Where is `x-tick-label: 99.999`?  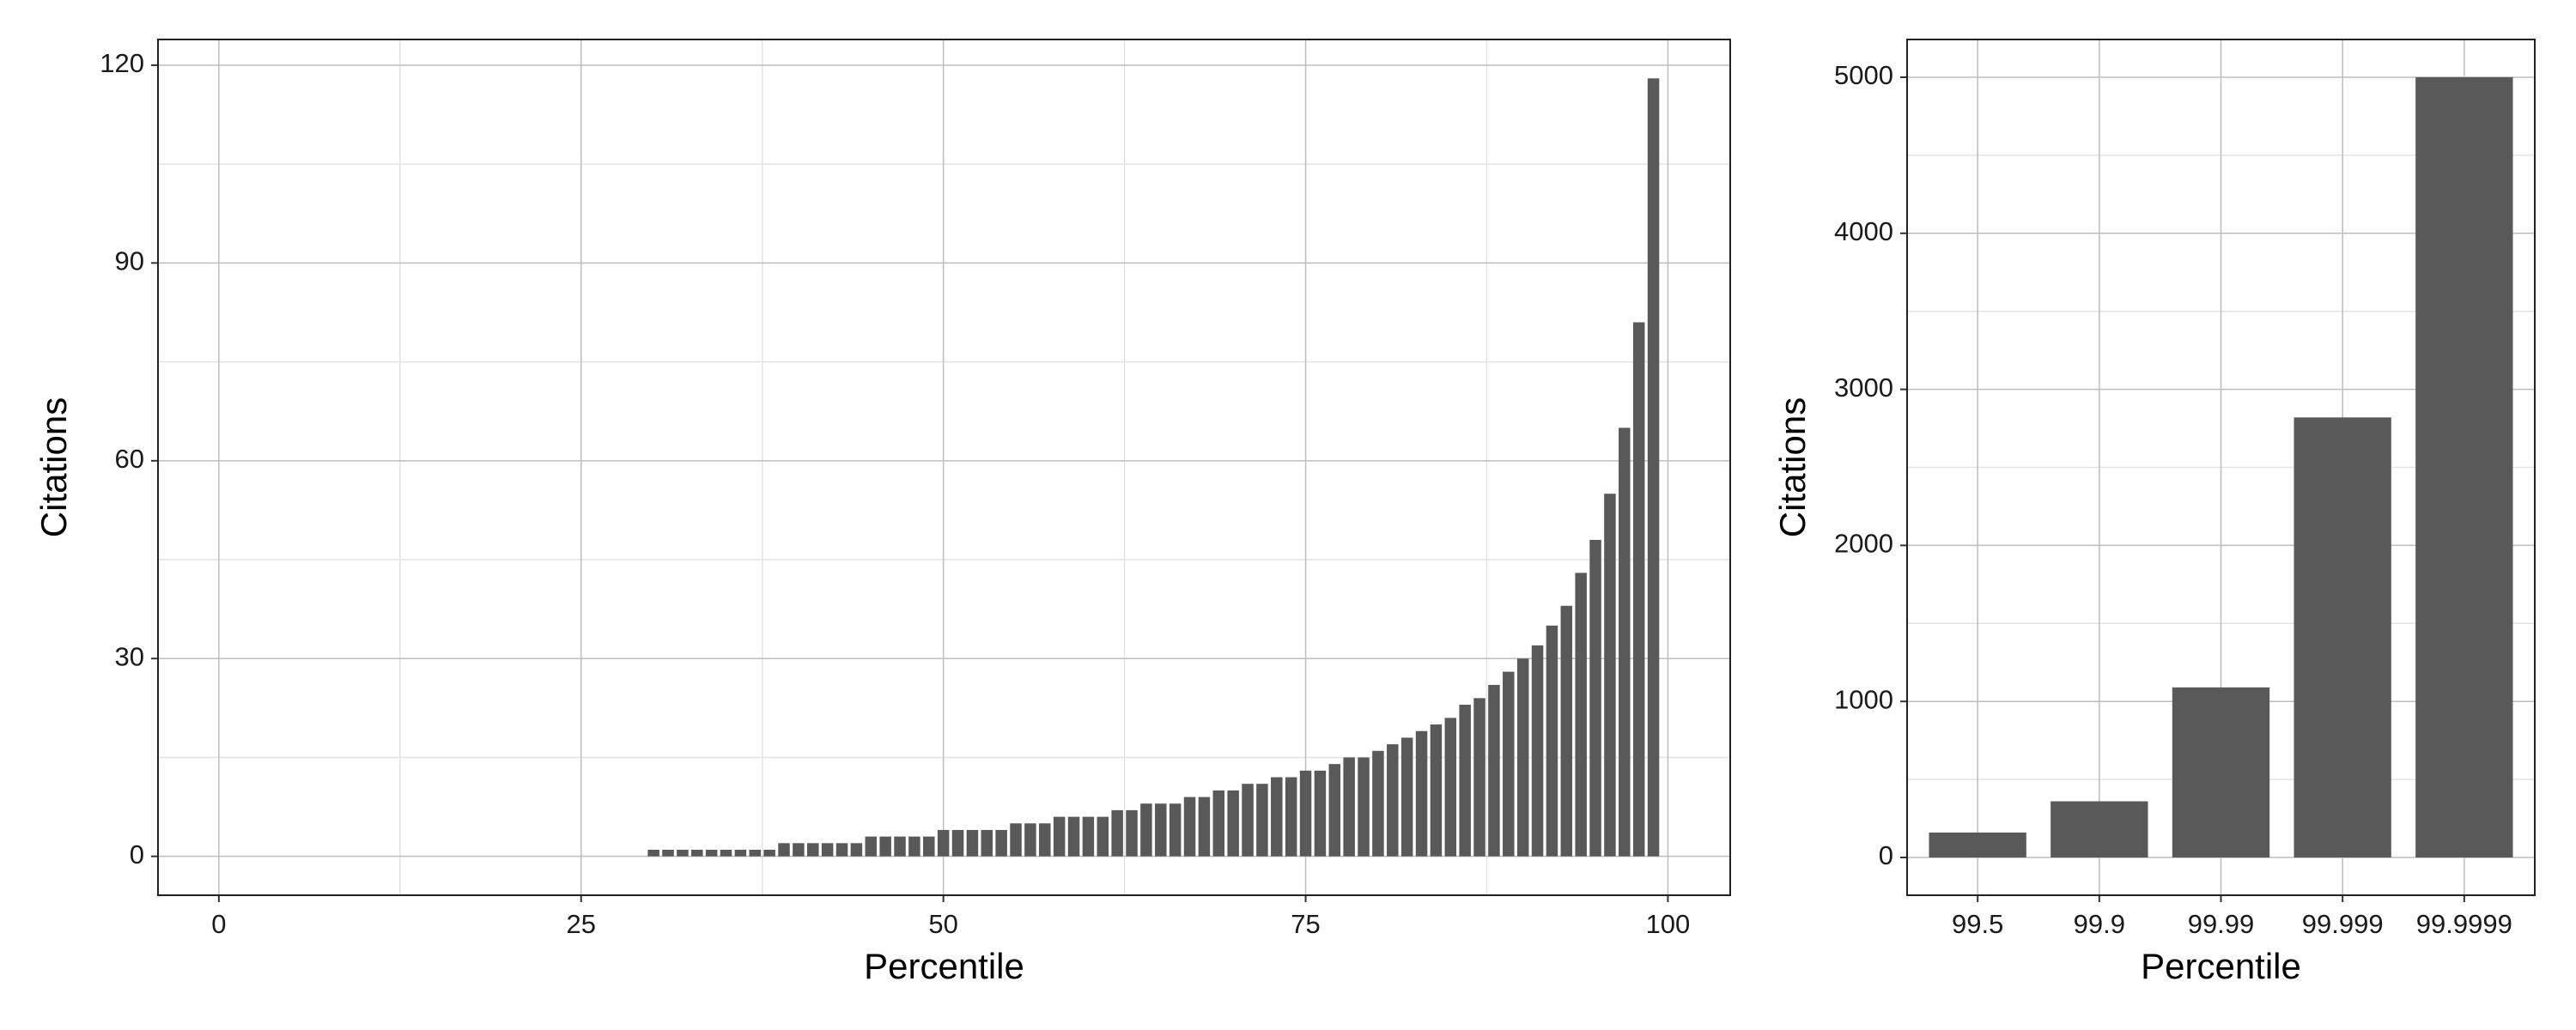 x-tick-label: 99.999 is located at coordinates (2343, 924).